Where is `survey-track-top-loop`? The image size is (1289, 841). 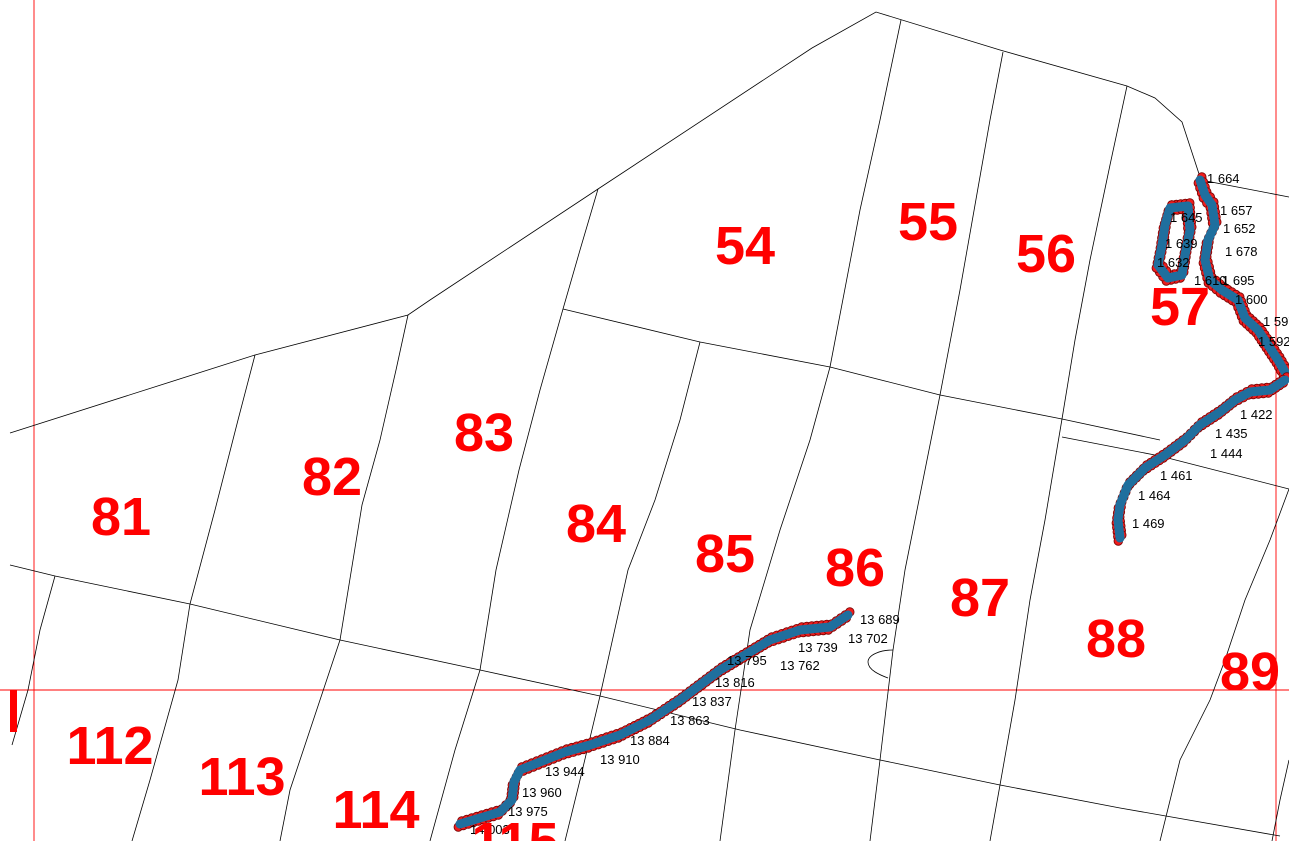 survey-track-top-loop is located at coordinates (1174, 242).